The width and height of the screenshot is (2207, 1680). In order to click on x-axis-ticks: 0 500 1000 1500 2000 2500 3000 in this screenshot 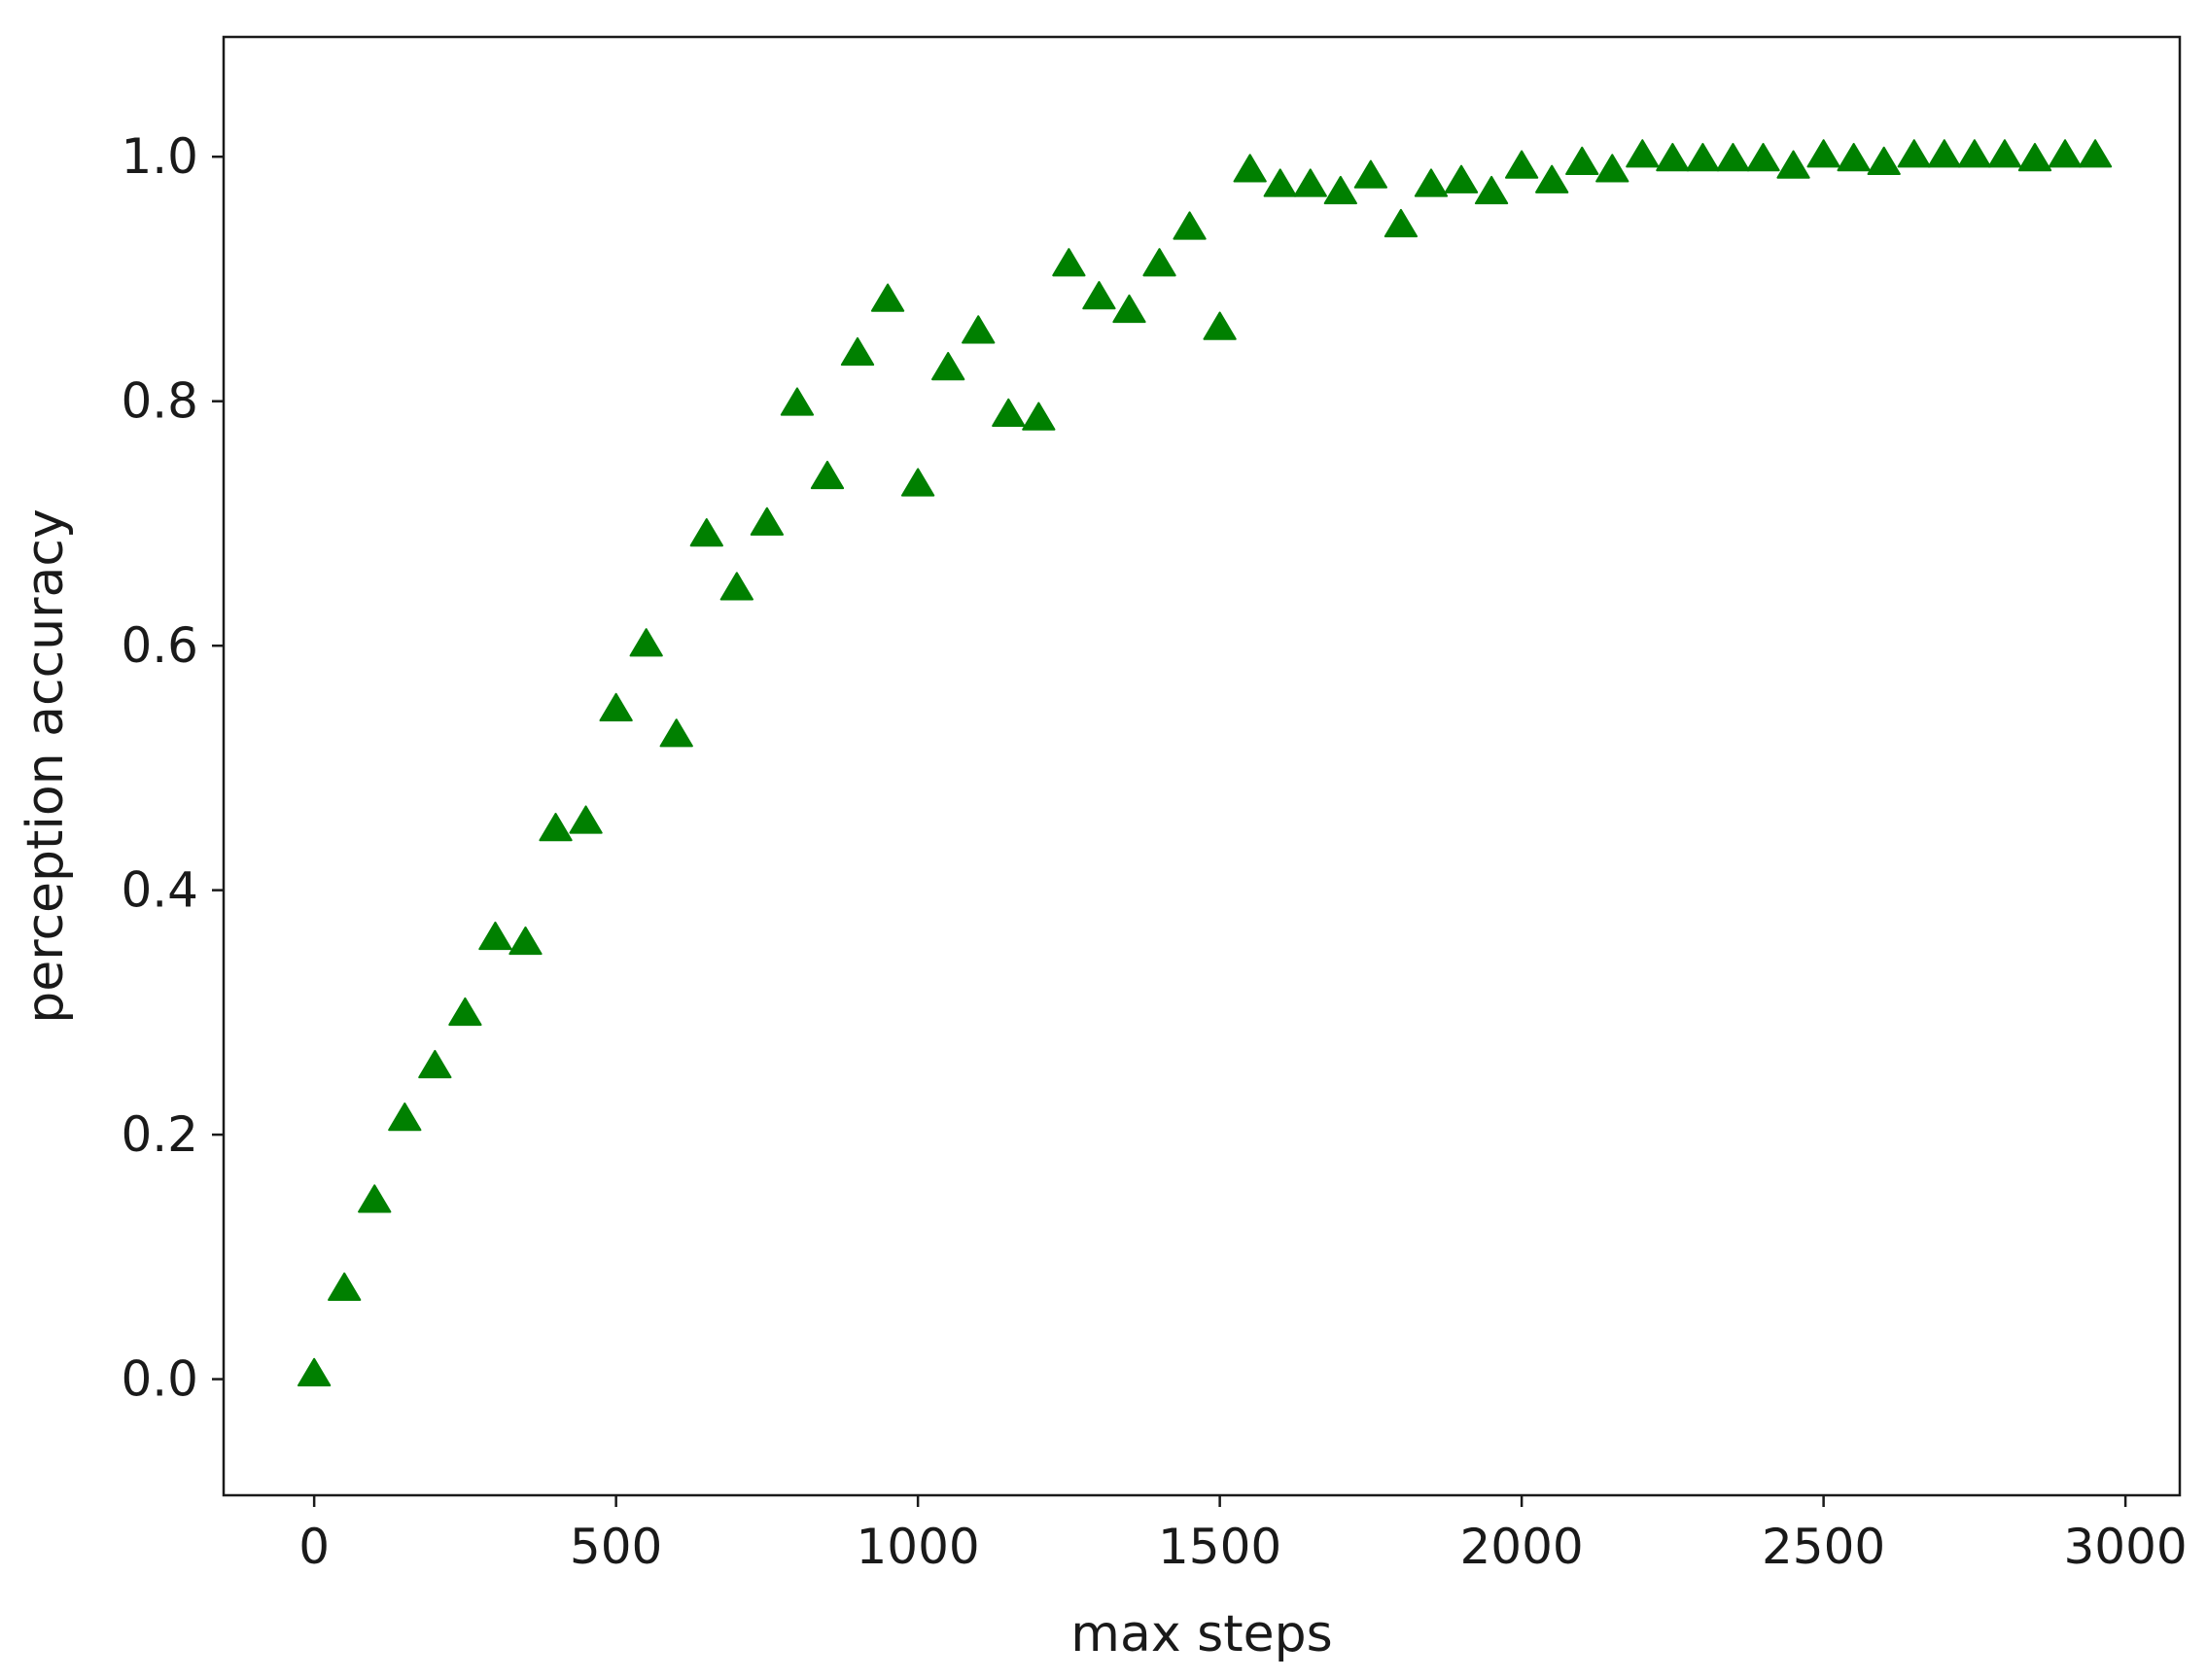, I will do `click(1243, 1535)`.